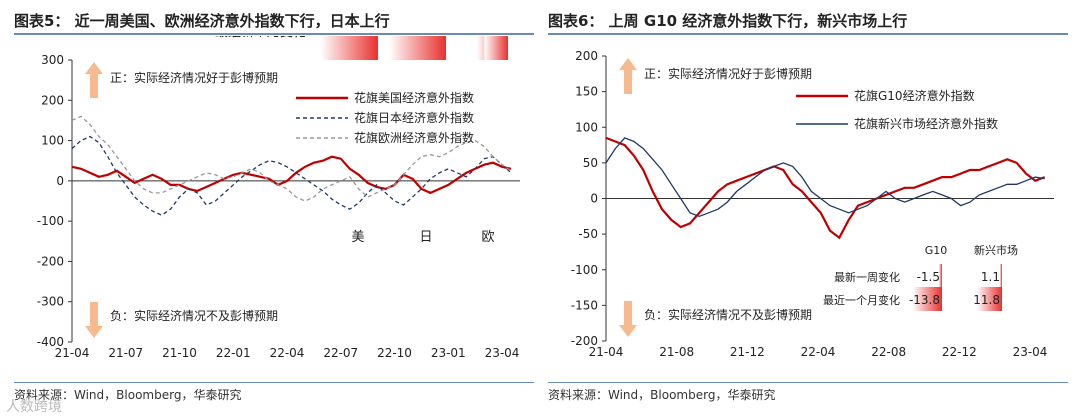 The height and width of the screenshot is (420, 1080). Describe the element at coordinates (414, 97) in the screenshot. I see `legend-label: 花旗美国经济意外指数` at that location.